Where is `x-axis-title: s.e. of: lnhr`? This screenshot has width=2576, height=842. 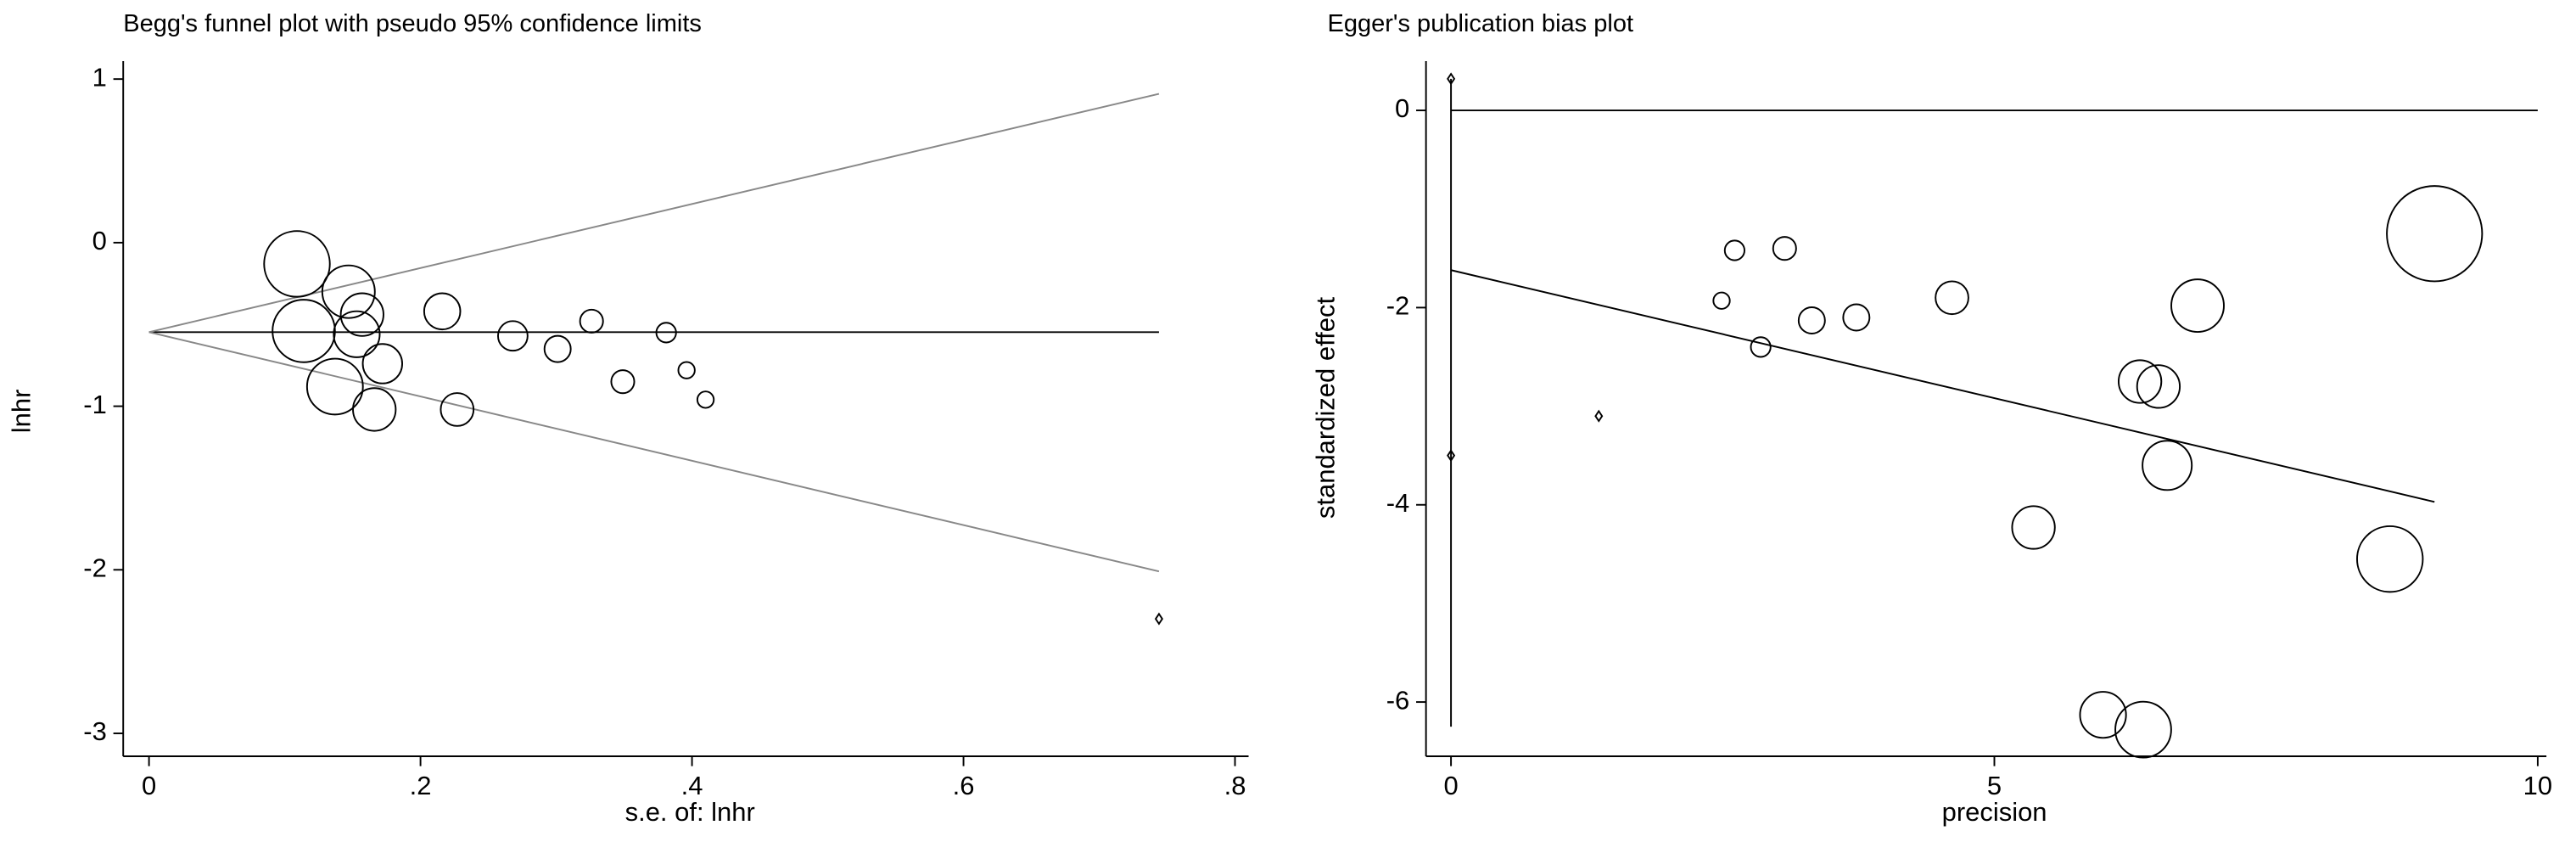
x-axis-title: s.e. of: lnhr is located at coordinates (690, 812).